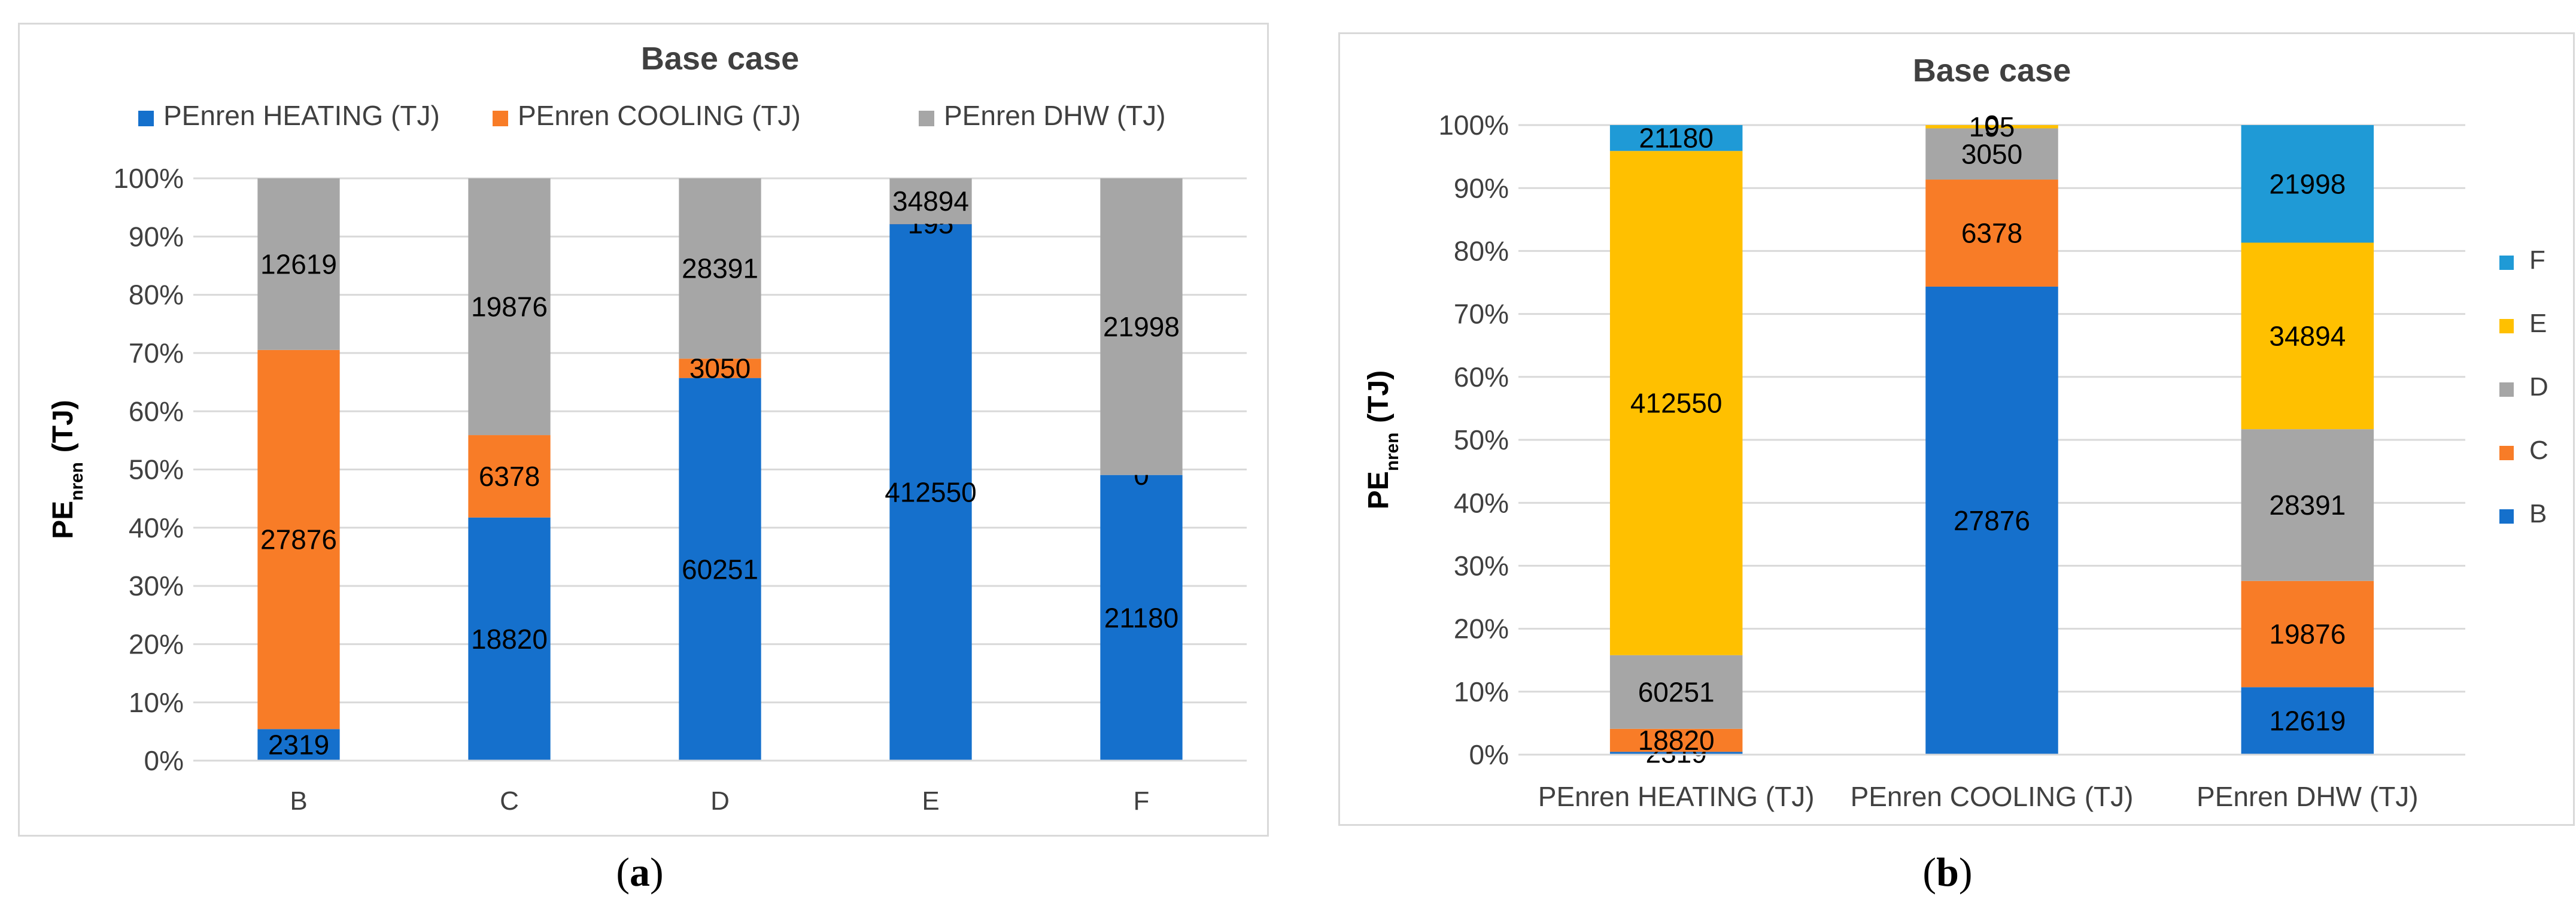 This screenshot has height=924, width=2576. What do you see at coordinates (1676, 753) in the screenshot?
I see `bar-segment-b-penren-heating-tj` at bounding box center [1676, 753].